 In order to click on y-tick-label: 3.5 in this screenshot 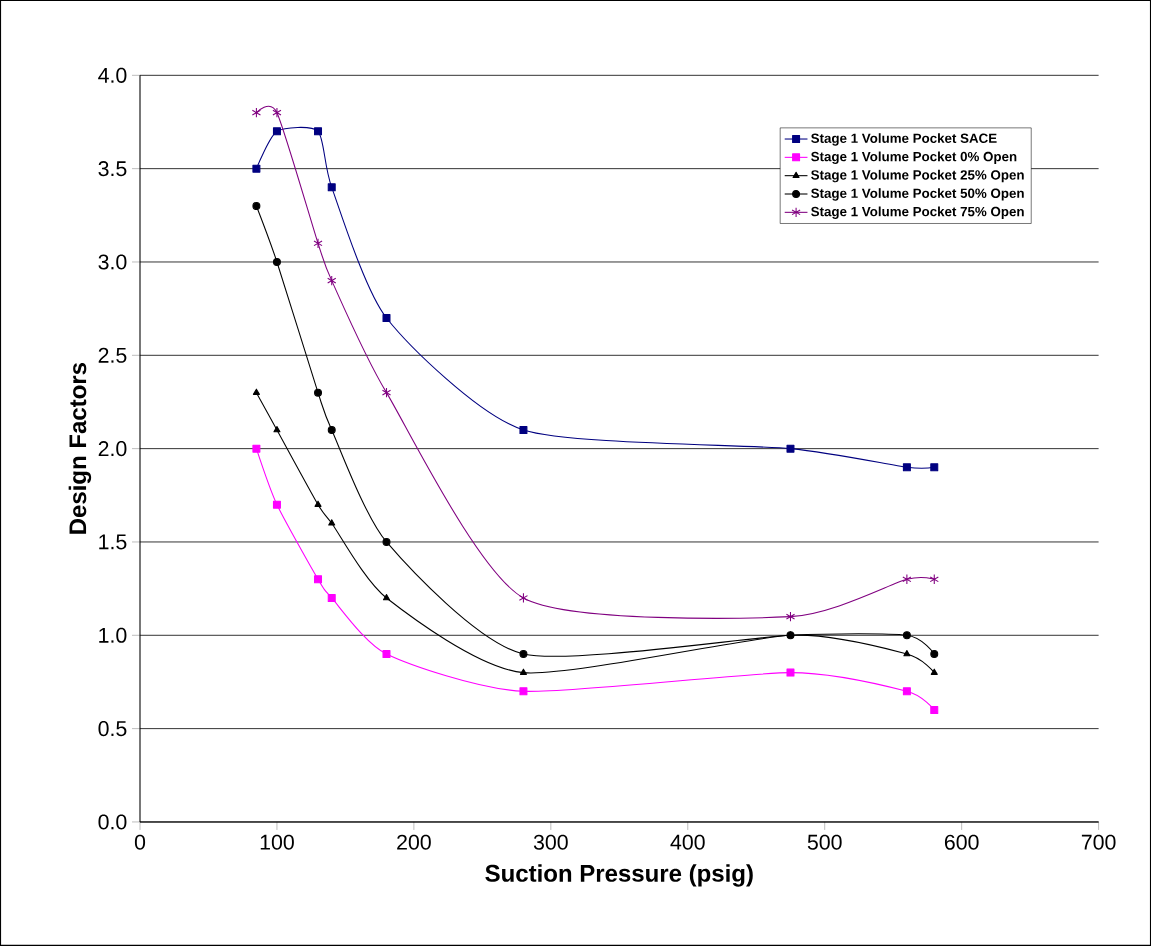, I will do `click(112, 169)`.